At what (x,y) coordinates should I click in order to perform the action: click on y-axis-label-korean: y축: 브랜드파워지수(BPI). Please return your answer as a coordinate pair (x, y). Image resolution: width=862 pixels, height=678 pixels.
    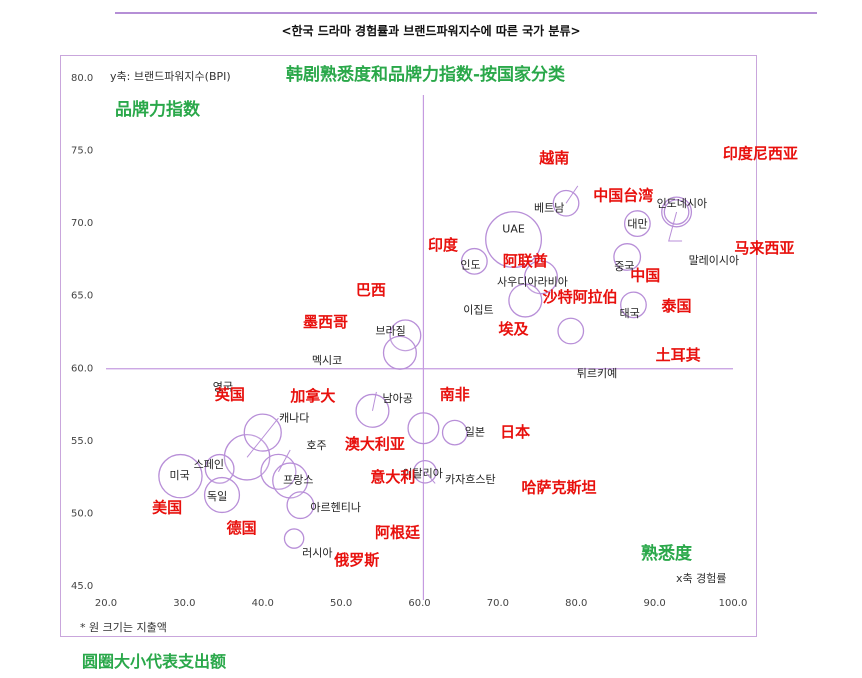
    Looking at the image, I should click on (170, 76).